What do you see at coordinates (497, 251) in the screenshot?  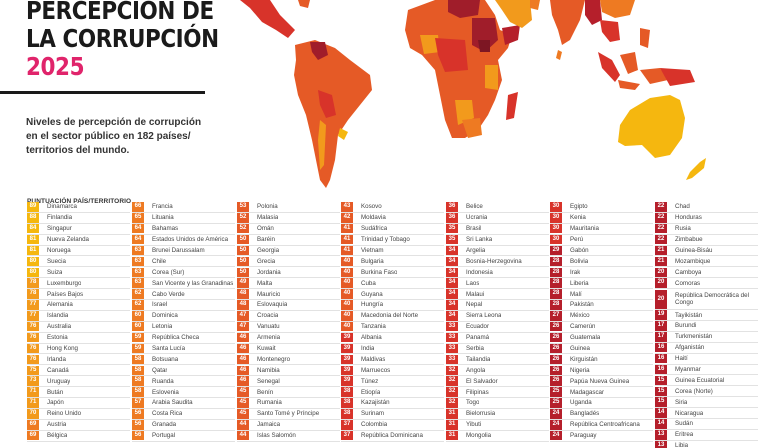 I see `table-row: 34 Argelia` at bounding box center [497, 251].